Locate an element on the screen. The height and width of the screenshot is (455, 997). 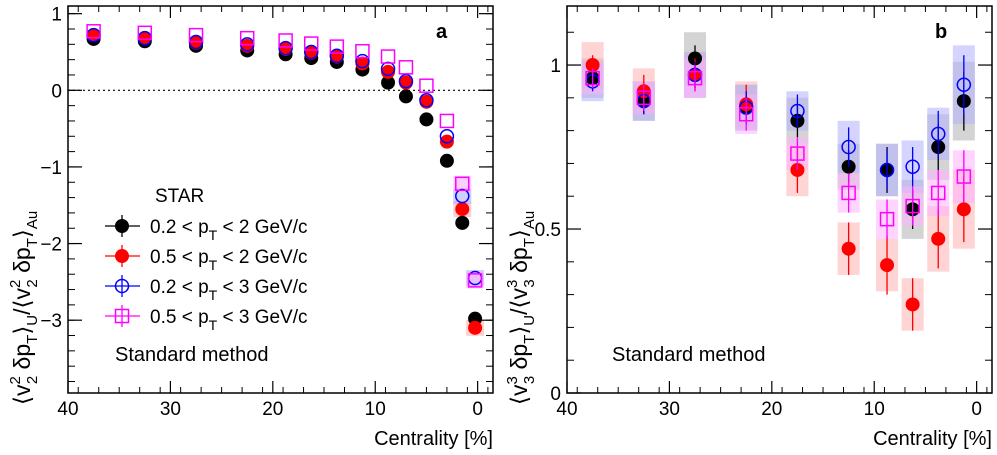
panel-a-y-axis-label: ⟨v22 δpT⟩U/⟨v22 δpT⟩Au is located at coordinates (24, 308).